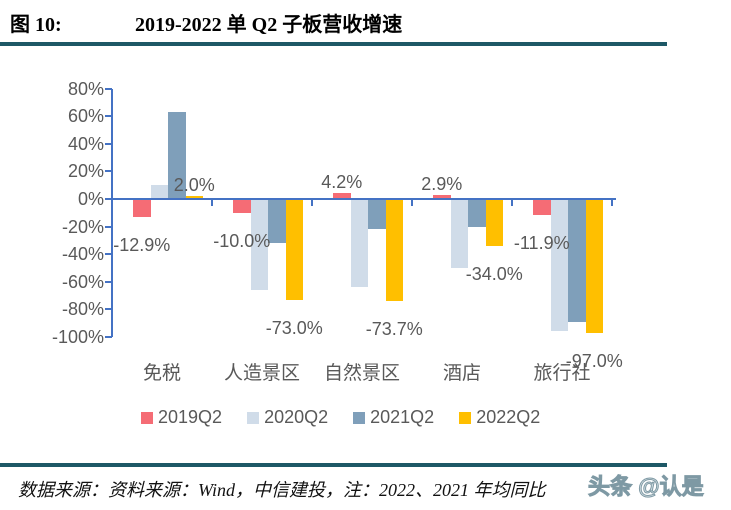 This screenshot has height=510, width=731. What do you see at coordinates (577, 260) in the screenshot?
I see `bar-2021Q2-旅行社` at bounding box center [577, 260].